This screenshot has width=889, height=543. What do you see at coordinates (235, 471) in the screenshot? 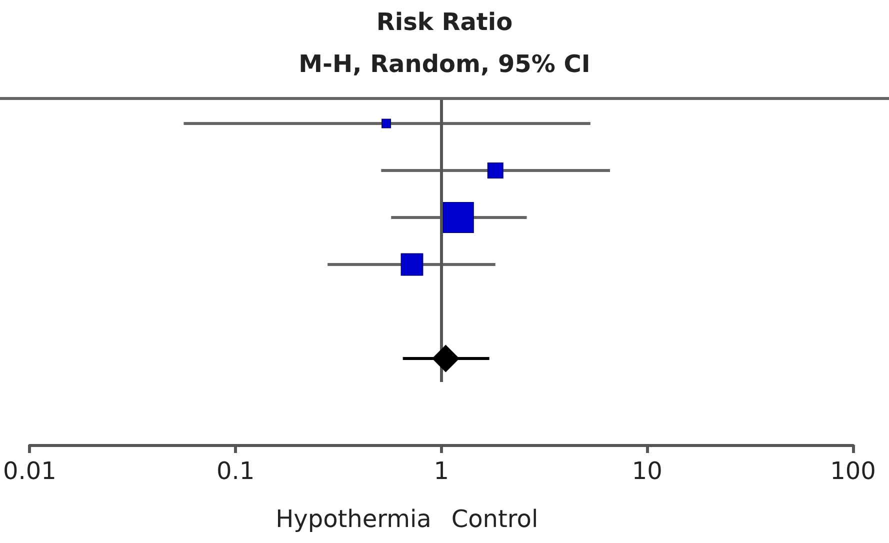
I see `x-tick-label: 0.1` at bounding box center [235, 471].